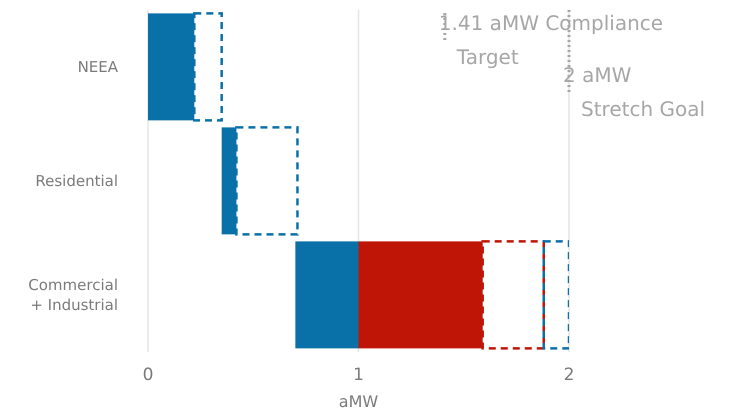  What do you see at coordinates (148, 375) in the screenshot?
I see `x-tick-label: 0` at bounding box center [148, 375].